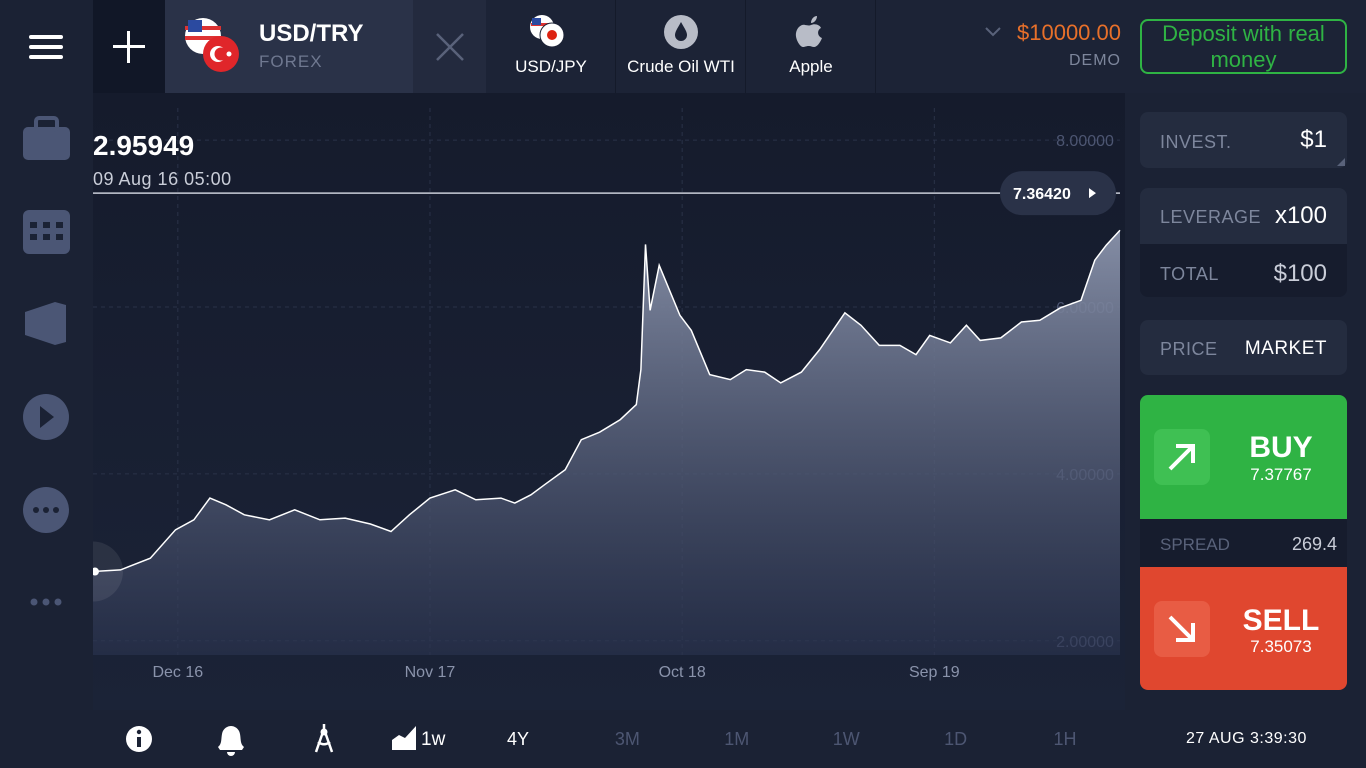  What do you see at coordinates (177, 672) in the screenshot?
I see `x-tick-label: Dec 16` at bounding box center [177, 672].